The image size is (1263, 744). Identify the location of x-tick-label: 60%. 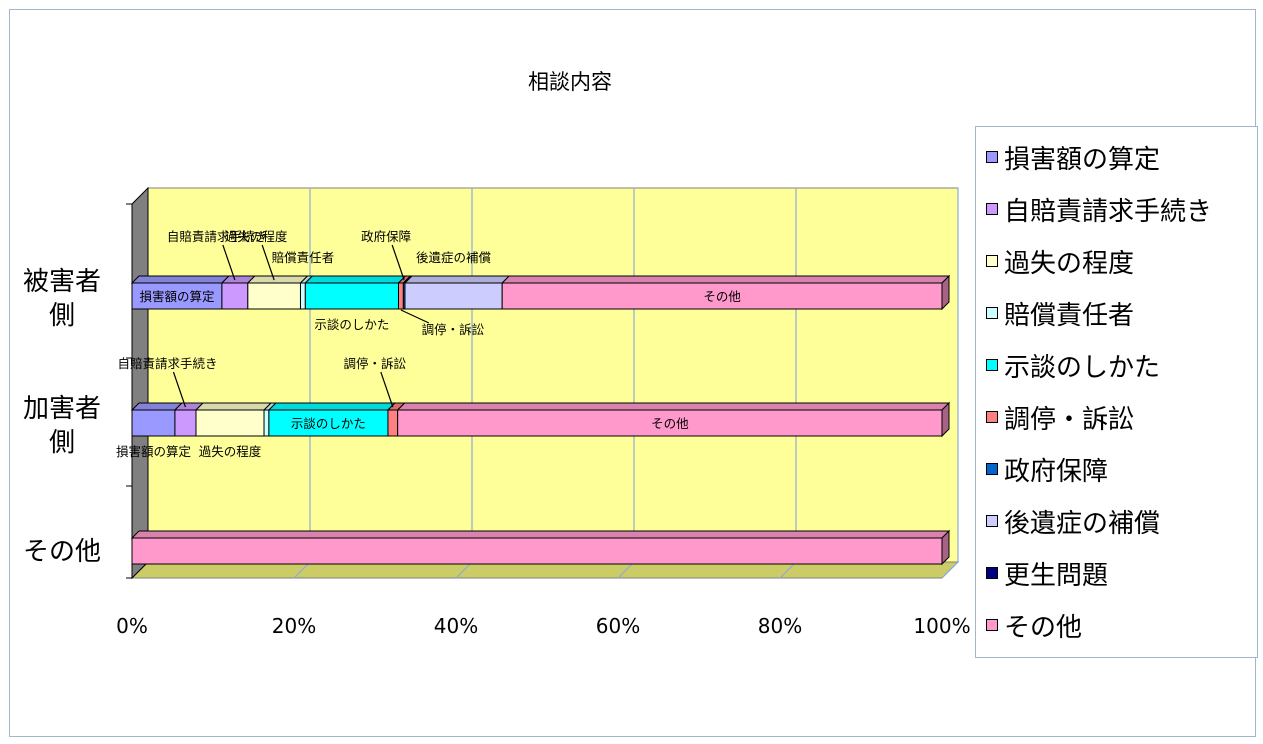
(618, 626).